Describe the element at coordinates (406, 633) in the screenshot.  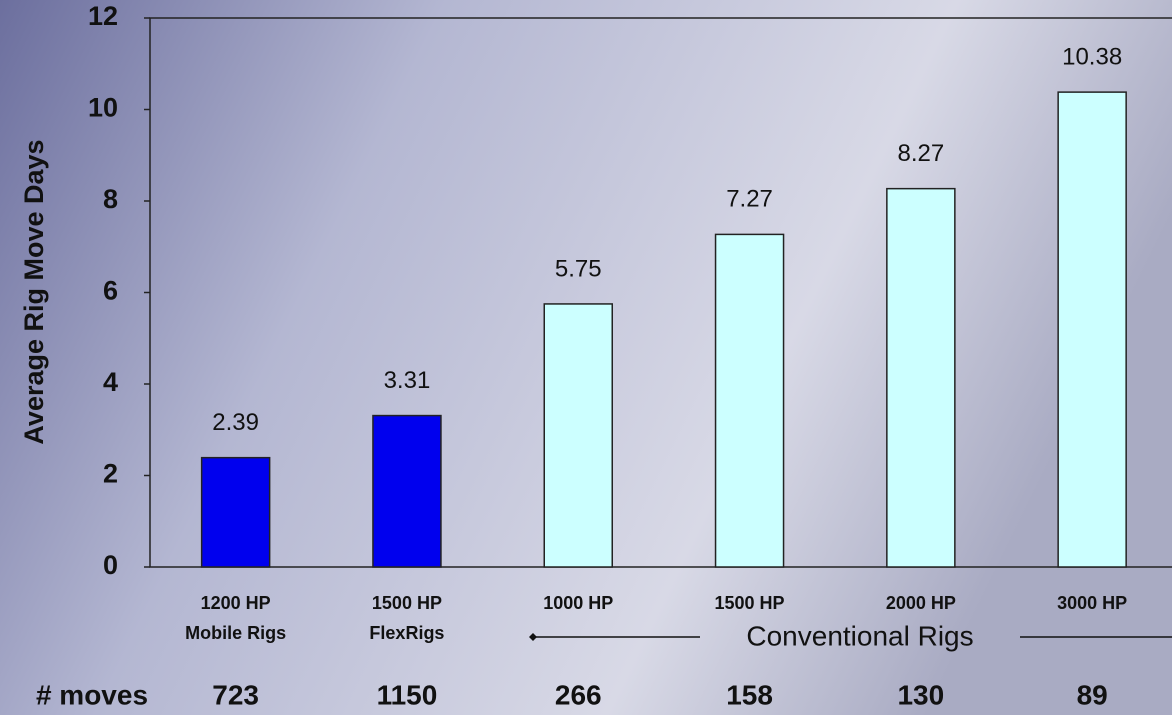
I see `x-tick-sublabel: FlexRigs` at that location.